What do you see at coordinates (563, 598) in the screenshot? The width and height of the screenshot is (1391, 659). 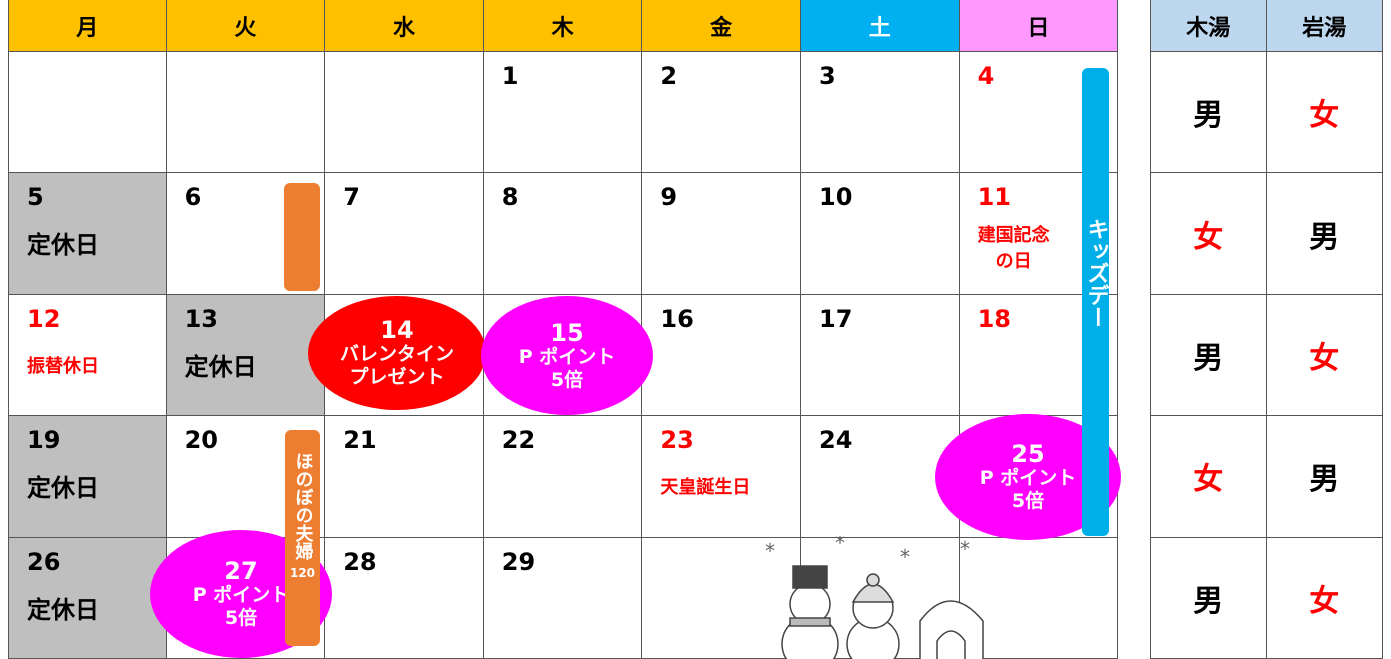 I see `day-cell: 29` at bounding box center [563, 598].